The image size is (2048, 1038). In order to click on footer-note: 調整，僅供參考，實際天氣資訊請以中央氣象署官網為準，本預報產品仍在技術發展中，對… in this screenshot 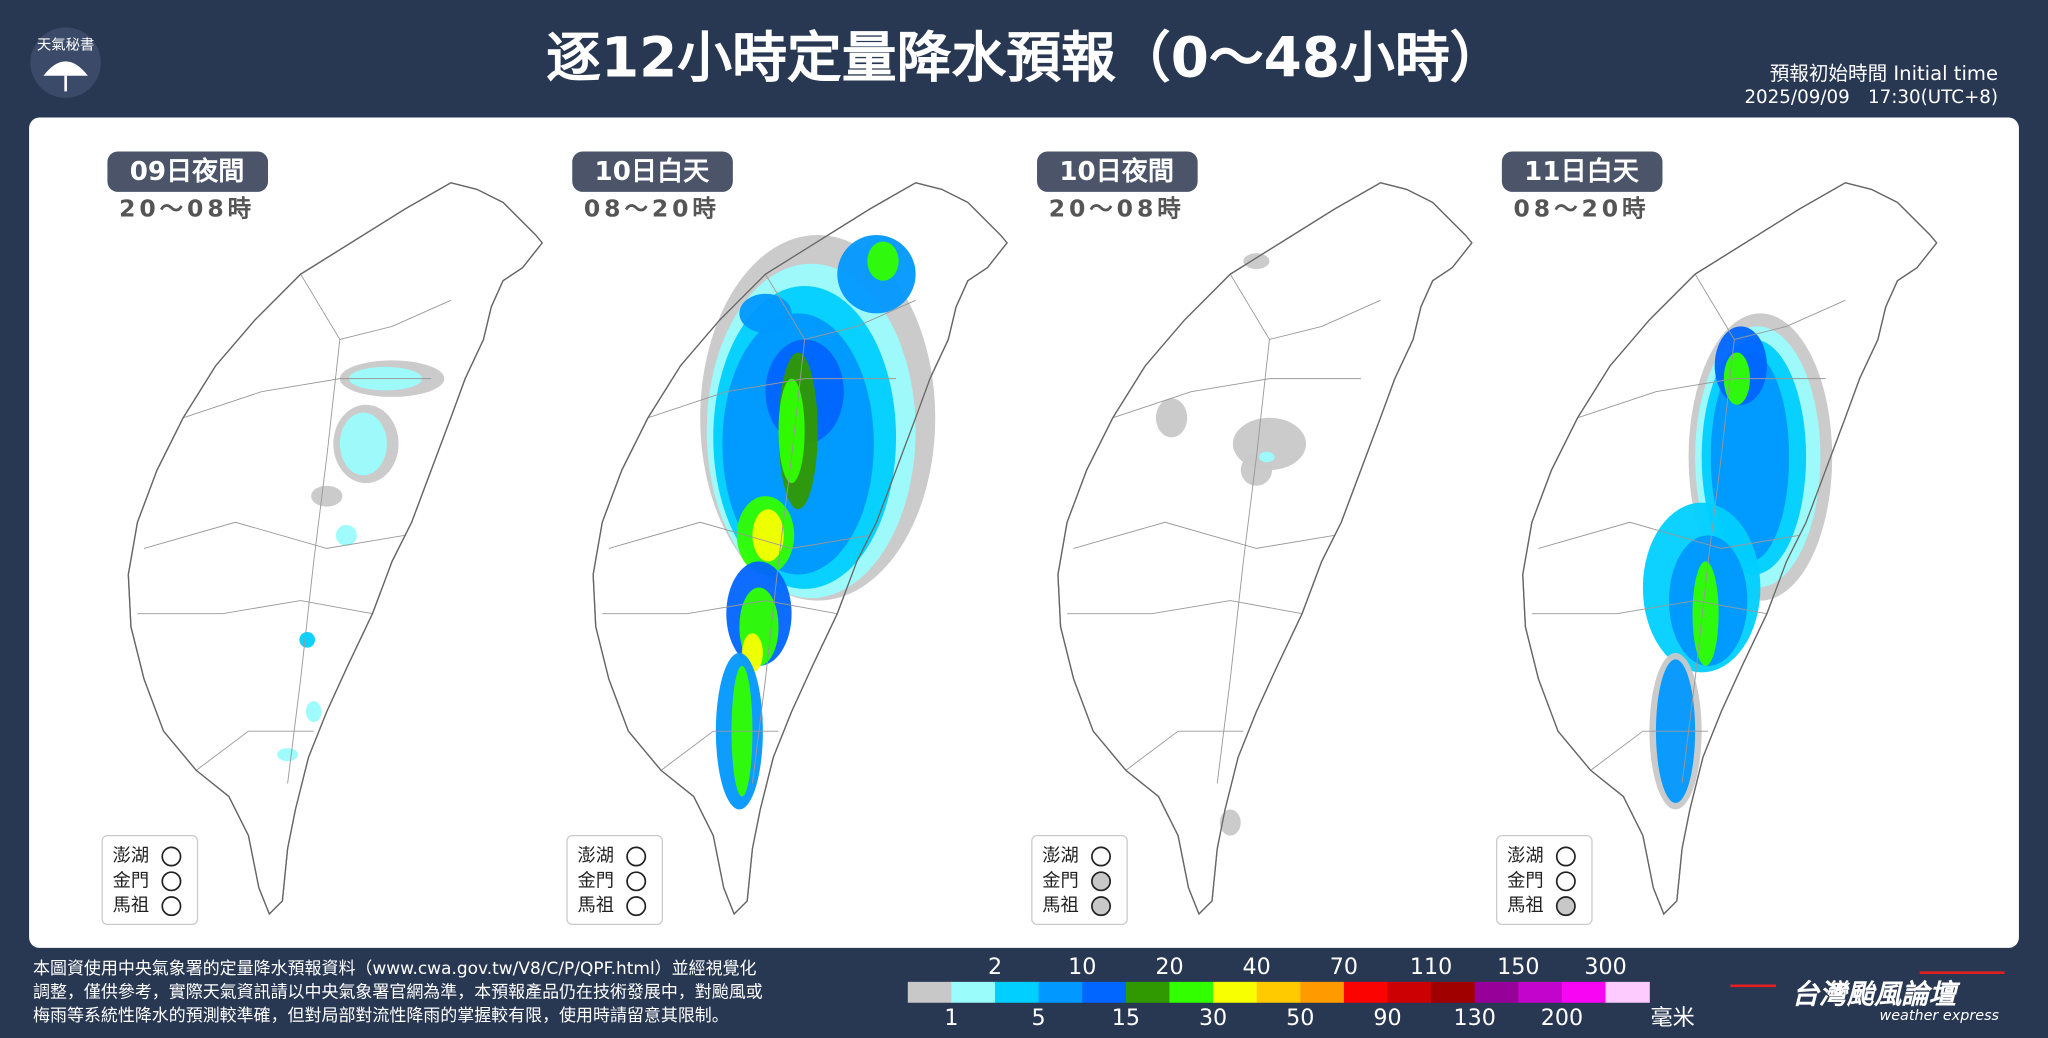, I will do `click(398, 992)`.